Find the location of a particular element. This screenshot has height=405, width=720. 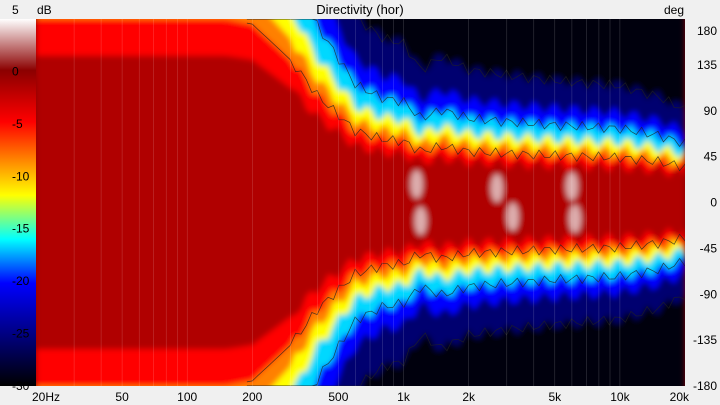

y-tick-label: -135 is located at coordinates (705, 340).